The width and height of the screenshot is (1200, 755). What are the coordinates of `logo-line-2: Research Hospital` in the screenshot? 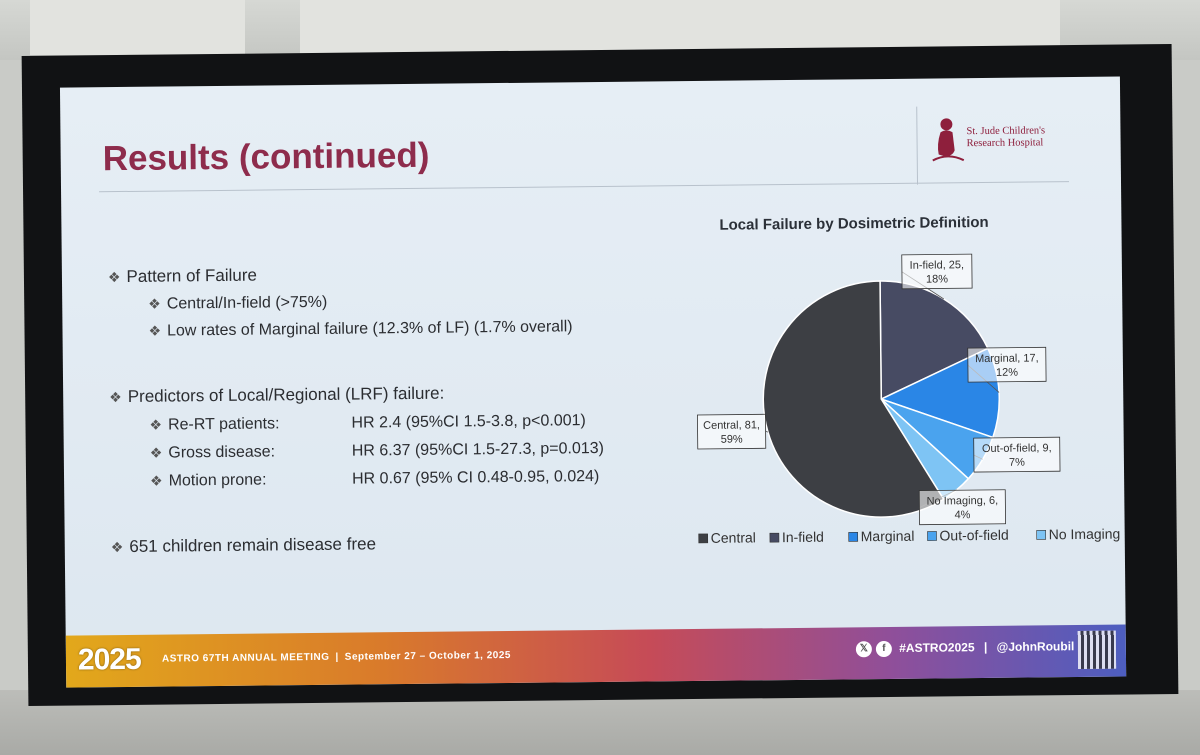 It's located at (1005, 143).